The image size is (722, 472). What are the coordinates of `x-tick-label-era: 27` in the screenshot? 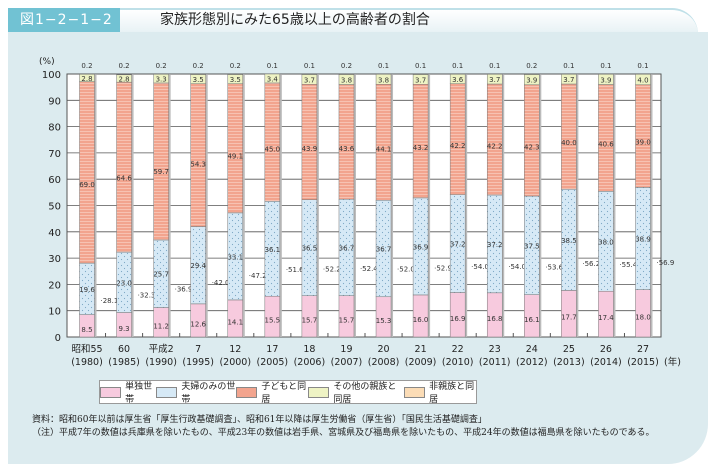 It's located at (643, 349).